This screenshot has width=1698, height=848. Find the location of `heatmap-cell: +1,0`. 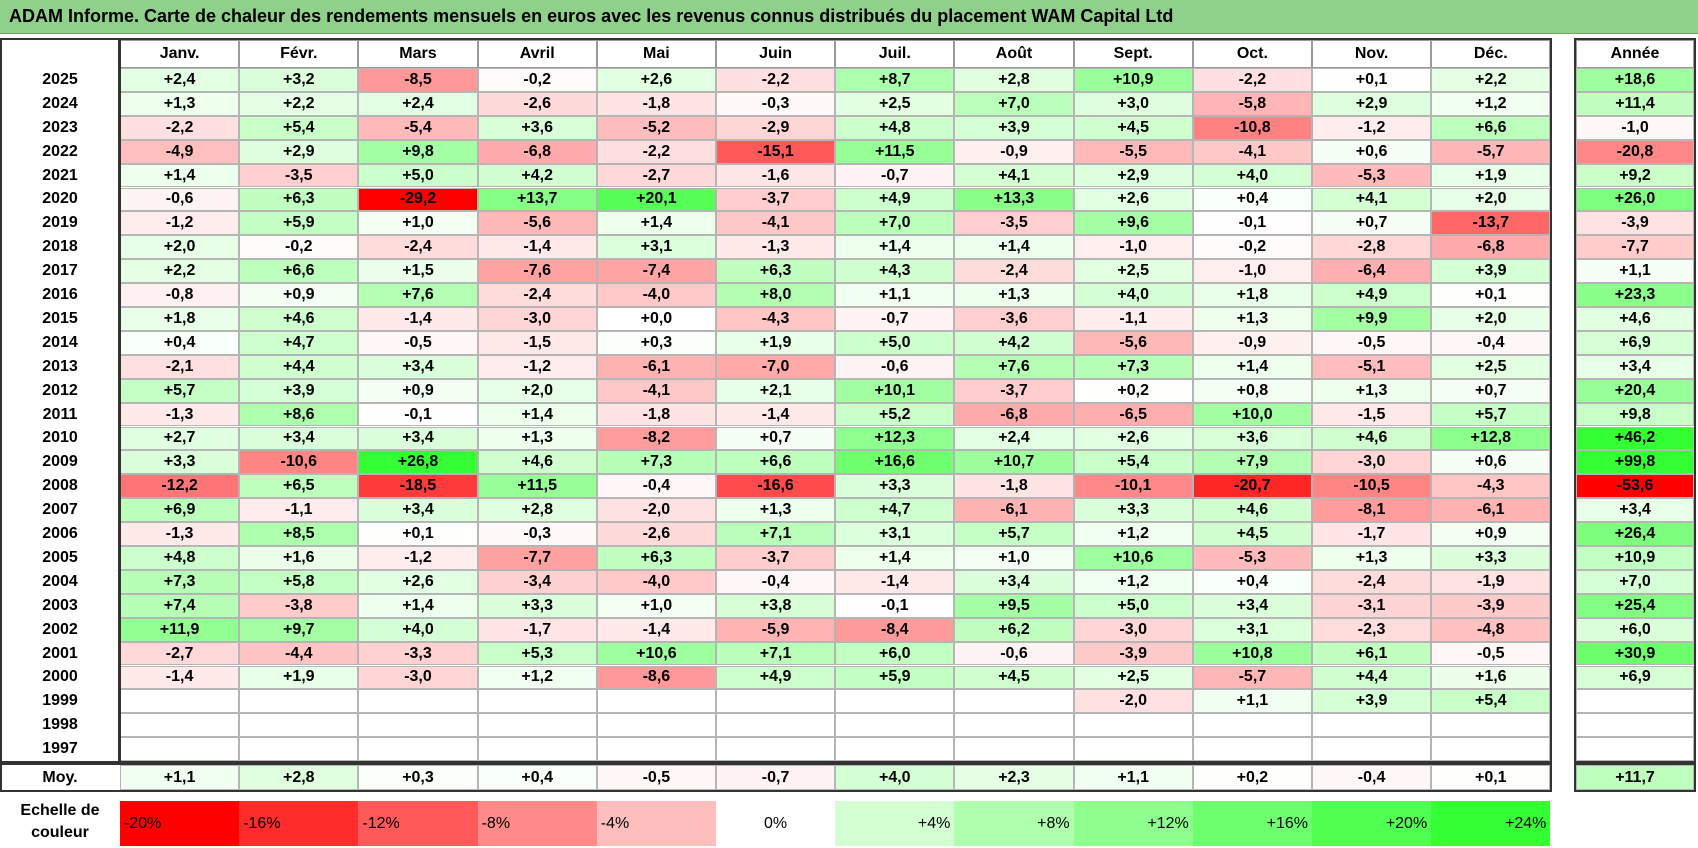

heatmap-cell: +1,0 is located at coordinates (1014, 558).